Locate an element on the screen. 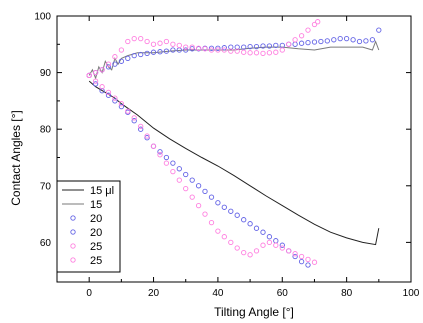 This screenshot has width=423, height=323. legend-label: 15 is located at coordinates (96, 205).